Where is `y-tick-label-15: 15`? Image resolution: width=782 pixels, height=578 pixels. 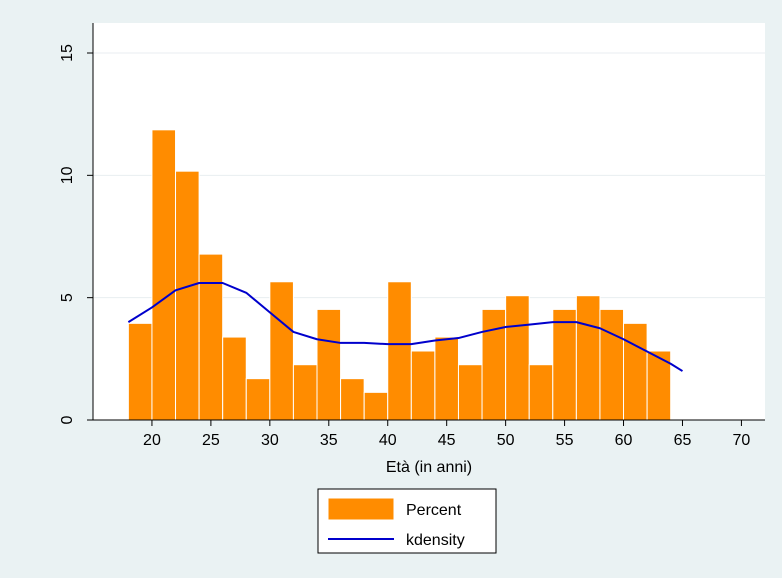
y-tick-label-15: 15 is located at coordinates (67, 53).